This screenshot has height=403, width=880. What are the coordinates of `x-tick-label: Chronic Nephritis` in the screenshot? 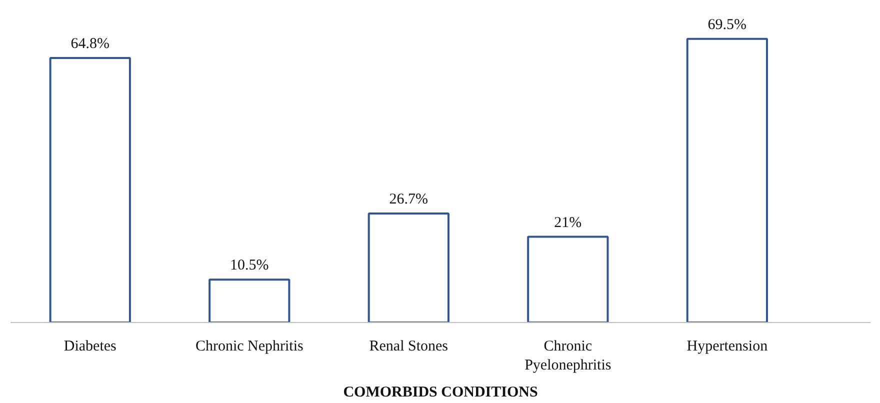 It's located at (249, 346).